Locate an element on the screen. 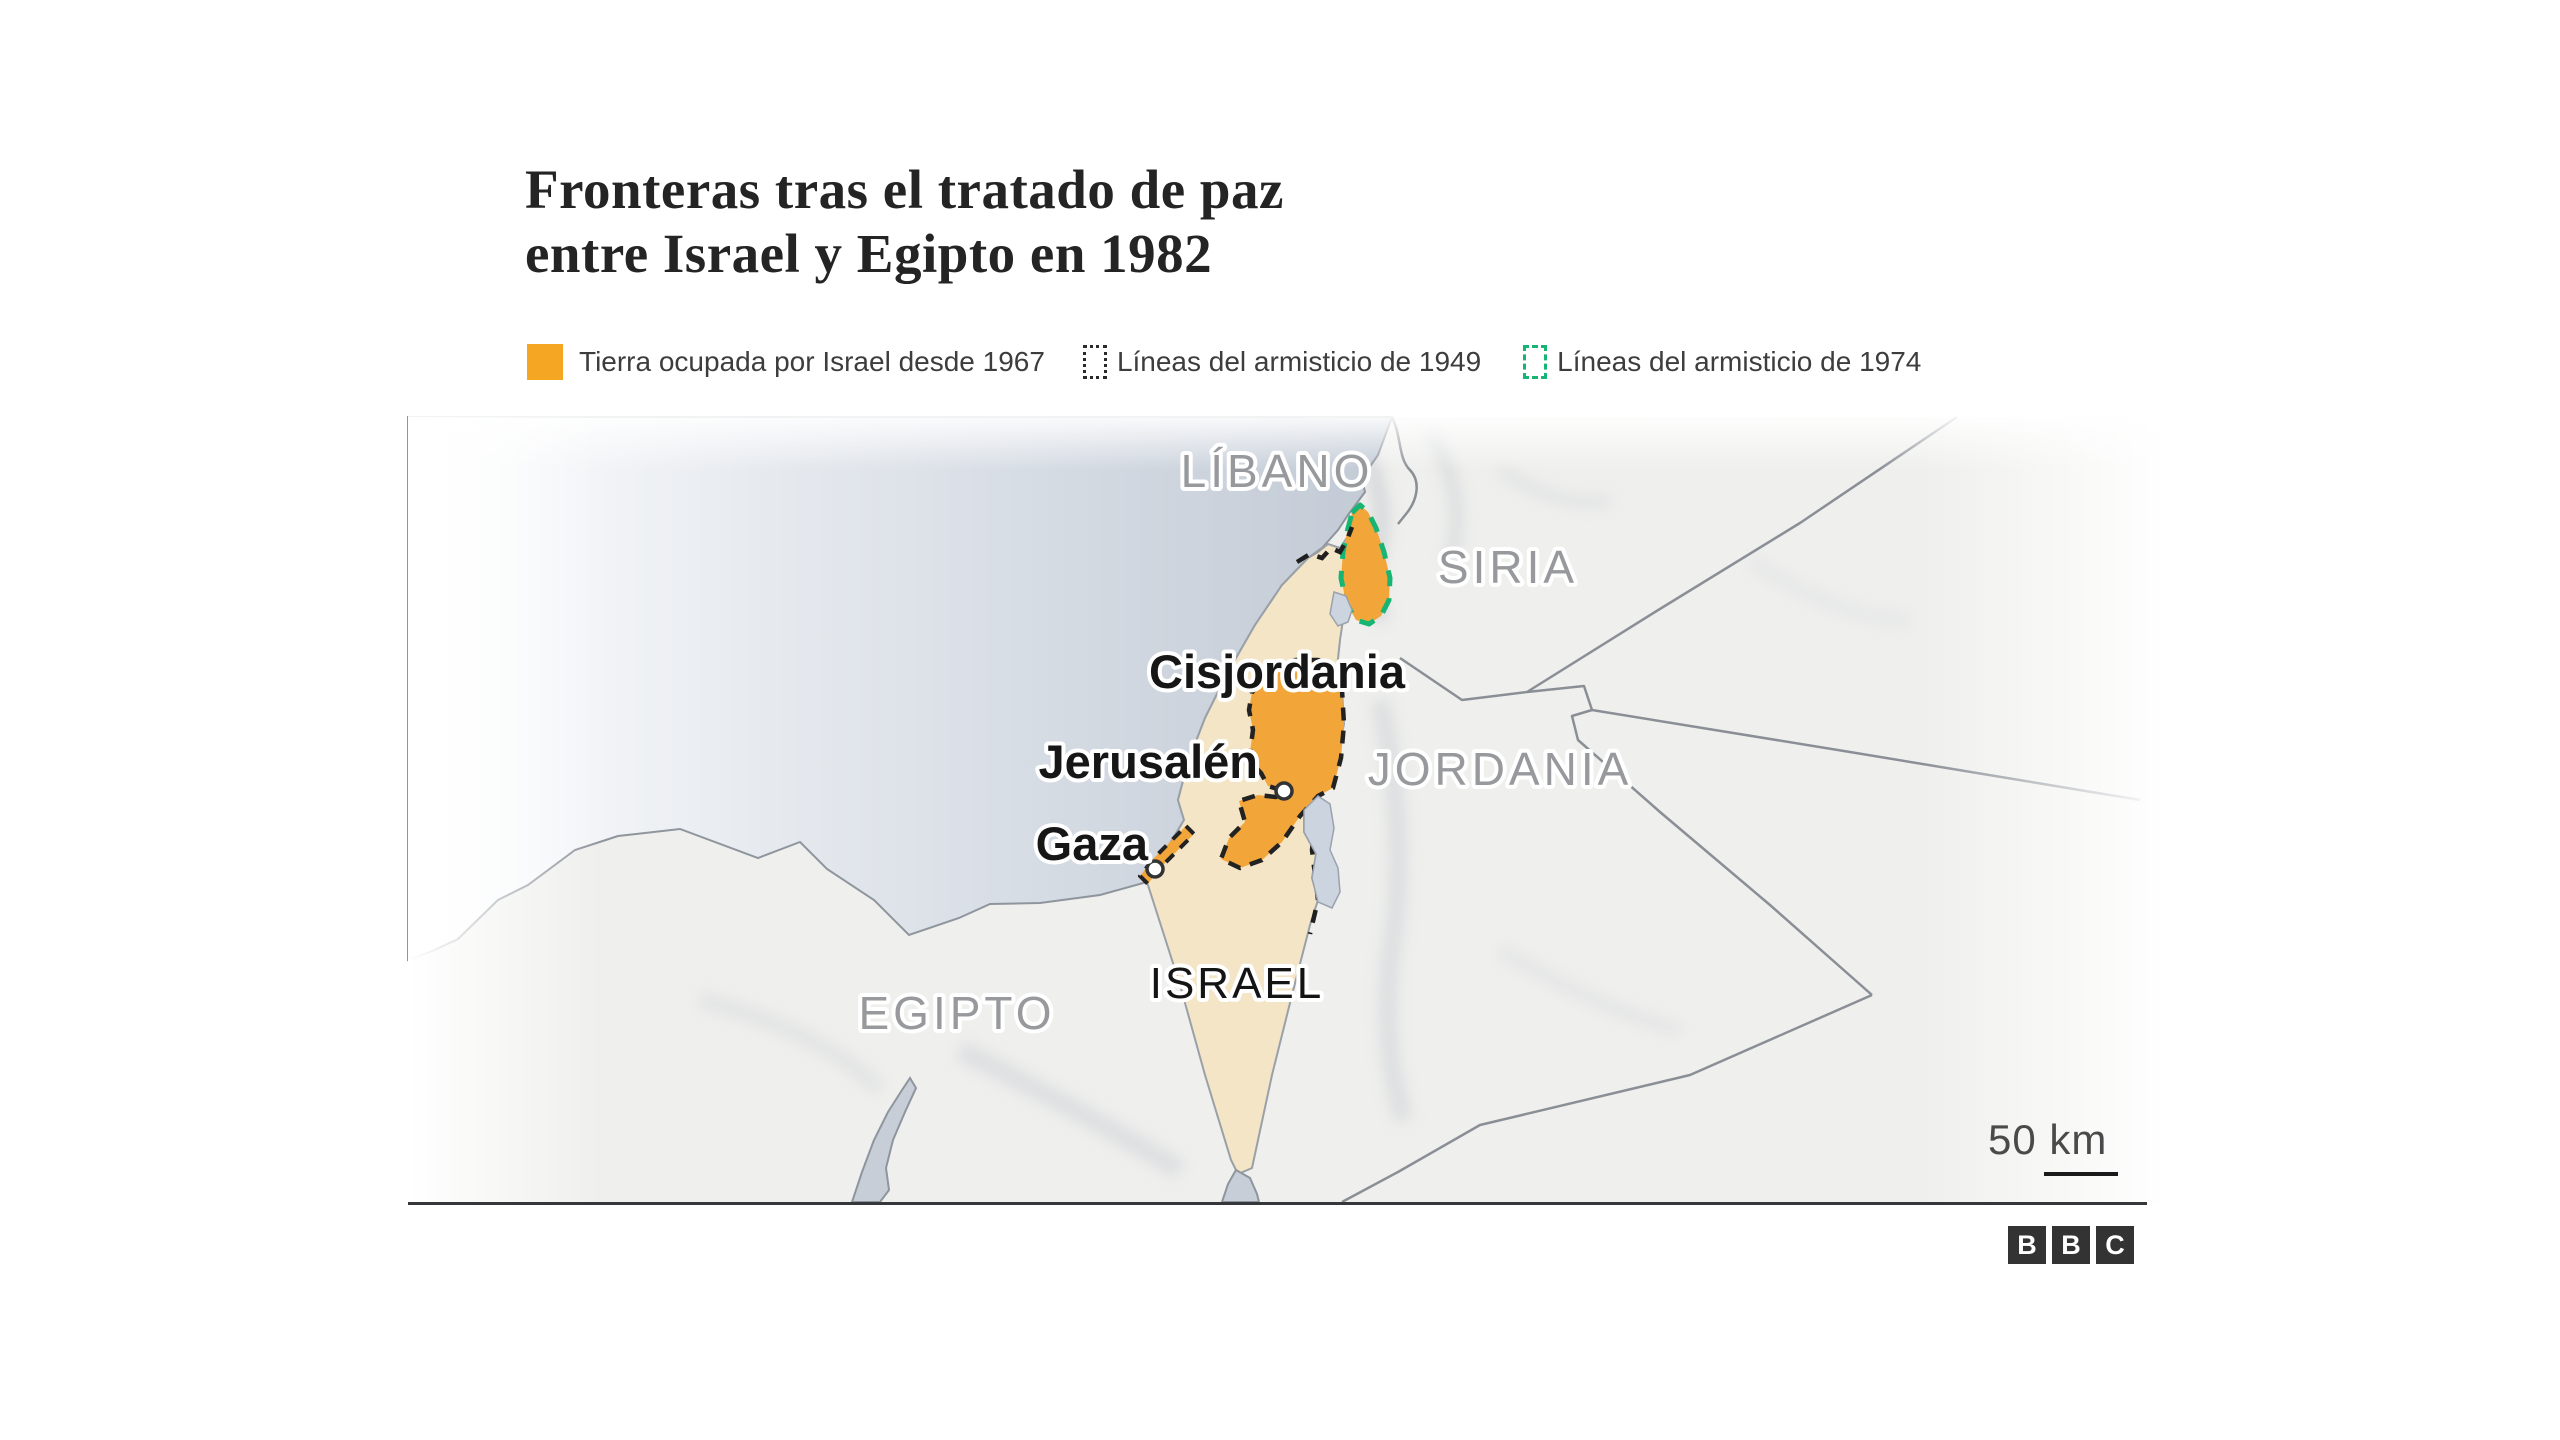 Image resolution: width=2560 pixels, height=1440 pixels. label-gaza: Gaza is located at coordinates (1092, 843).